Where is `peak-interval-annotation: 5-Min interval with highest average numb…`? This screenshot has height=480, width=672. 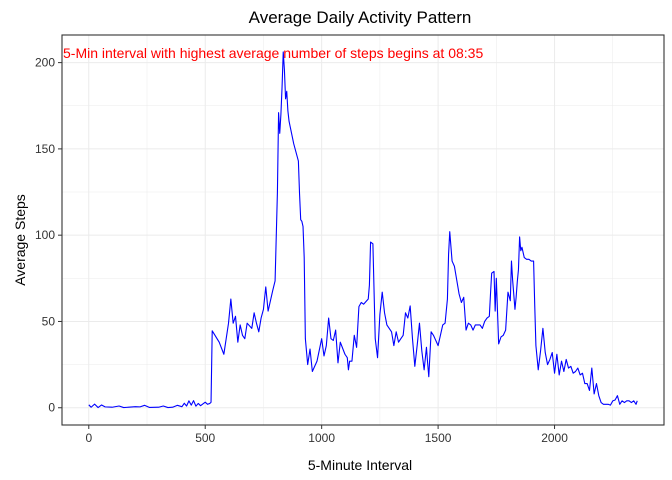
peak-interval-annotation: 5-Min interval with highest average numb… is located at coordinates (273, 53).